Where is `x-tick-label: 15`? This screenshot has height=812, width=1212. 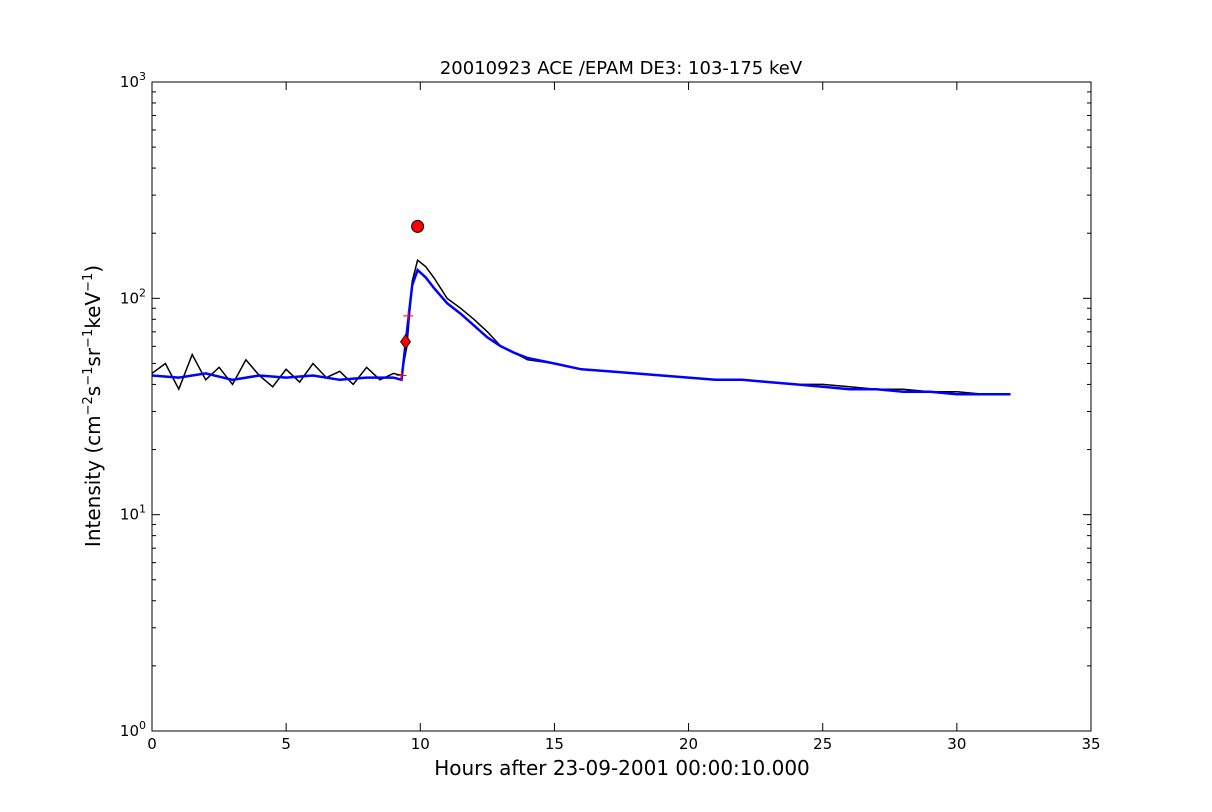 x-tick-label: 15 is located at coordinates (554, 744).